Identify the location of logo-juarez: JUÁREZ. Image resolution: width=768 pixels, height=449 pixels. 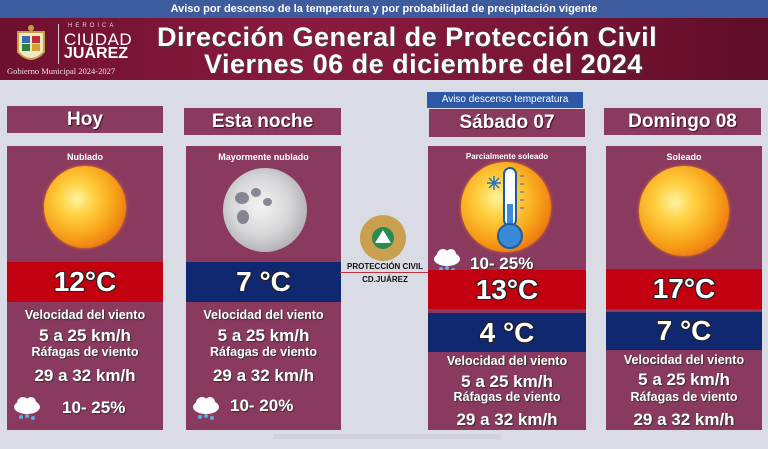
(96, 53).